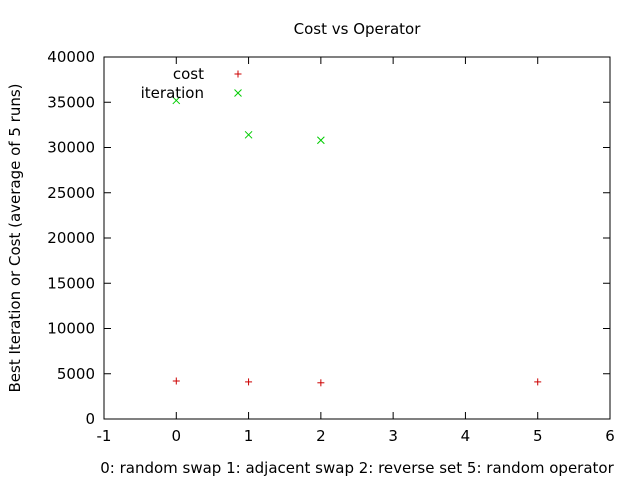 This screenshot has width=640, height=480. Describe the element at coordinates (71, 283) in the screenshot. I see `y-tick-label: 15000` at that location.